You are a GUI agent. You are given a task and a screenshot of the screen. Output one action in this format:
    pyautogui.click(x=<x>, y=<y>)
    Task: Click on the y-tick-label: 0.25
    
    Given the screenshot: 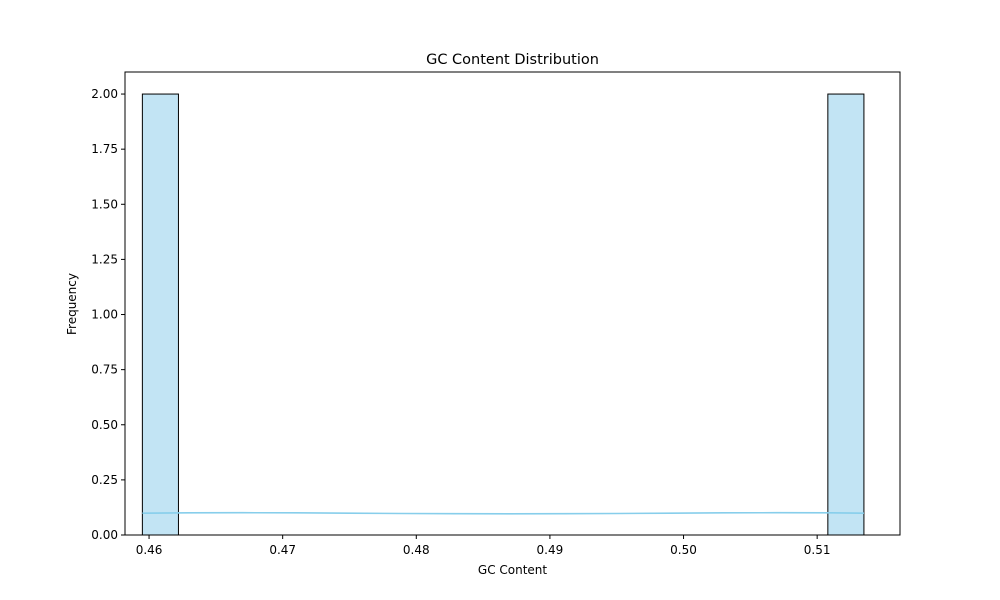 What is the action you would take?
    pyautogui.click(x=104, y=480)
    